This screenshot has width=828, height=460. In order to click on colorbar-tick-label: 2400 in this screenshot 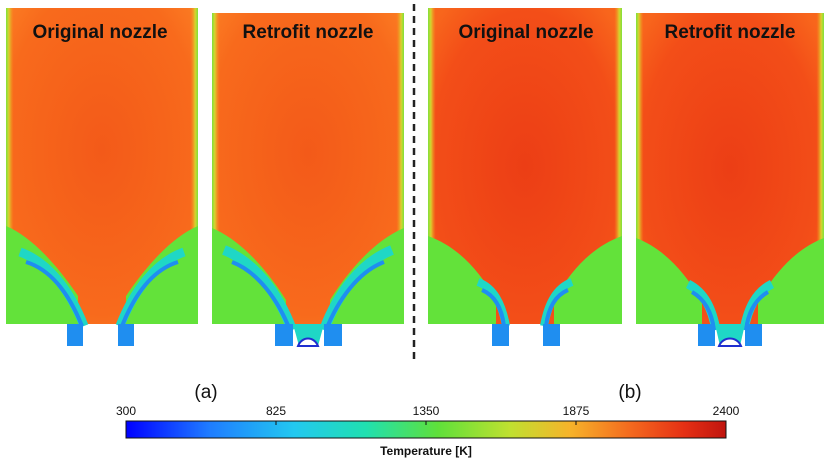, I will do `click(726, 411)`.